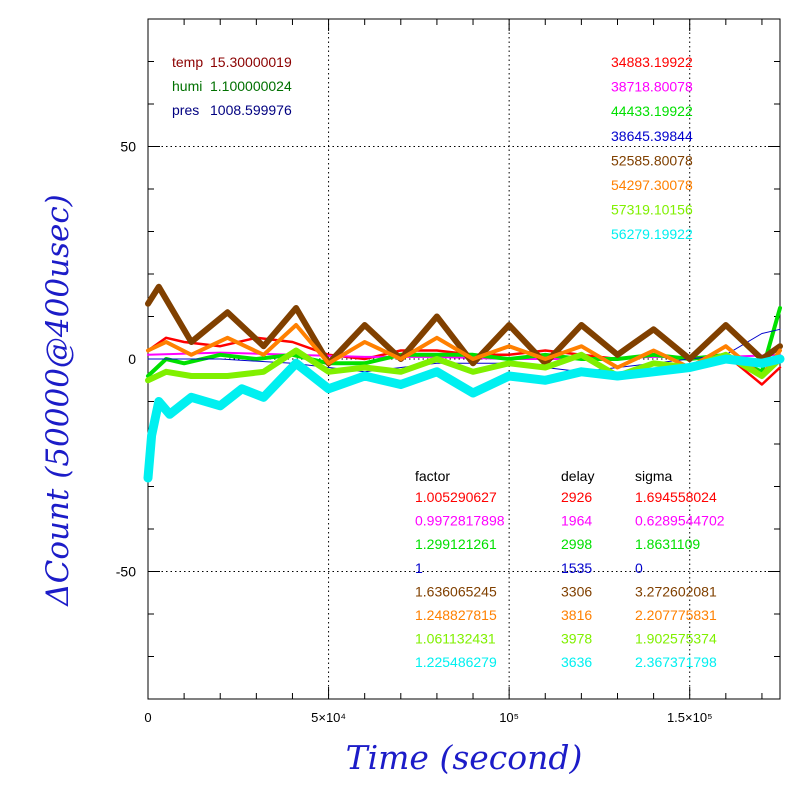 This screenshot has height=797, width=797. I want to click on series-delay: 3636, so click(576, 662).